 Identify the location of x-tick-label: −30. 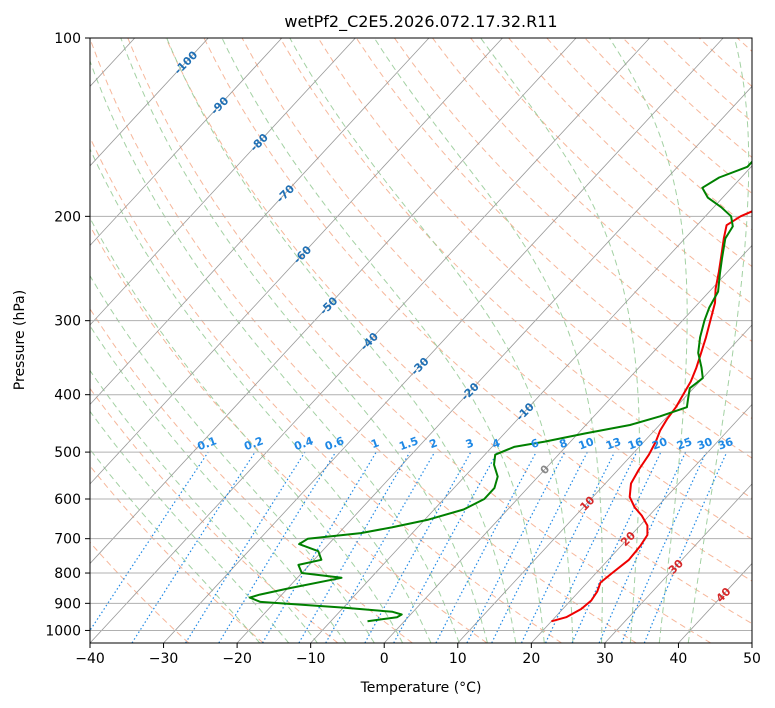
(164, 659).